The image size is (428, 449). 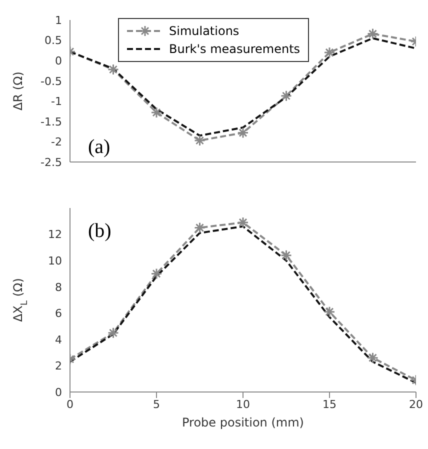 I want to click on y-tick-label: 4, so click(x=58, y=339).